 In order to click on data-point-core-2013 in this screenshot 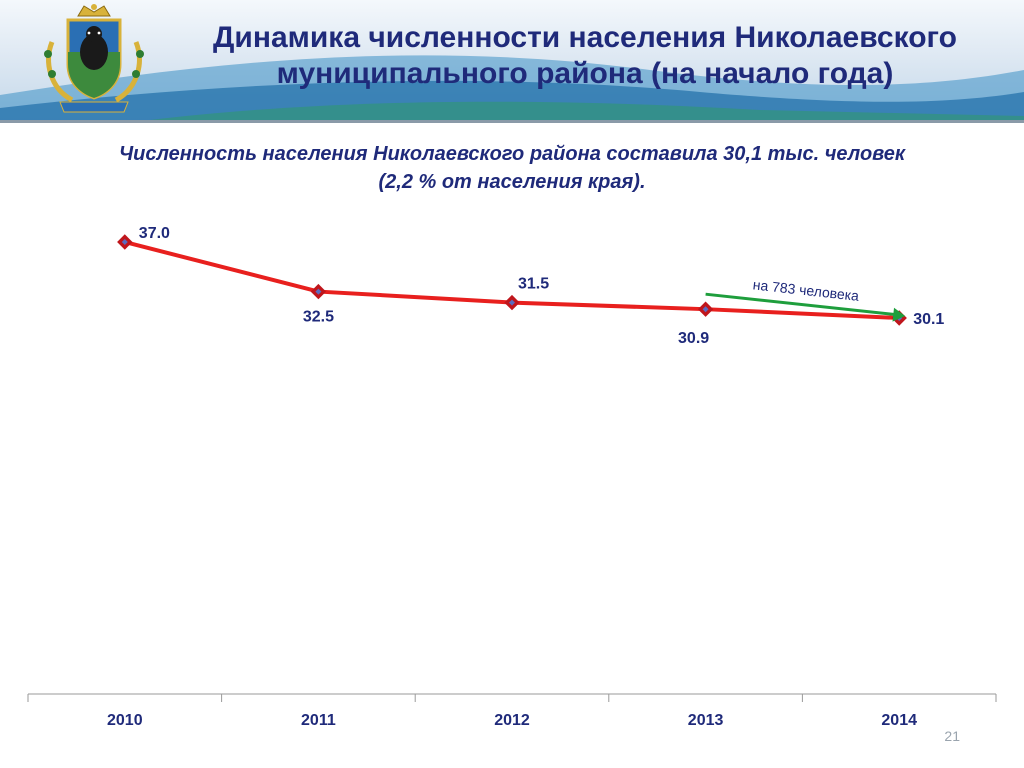, I will do `click(705, 309)`.